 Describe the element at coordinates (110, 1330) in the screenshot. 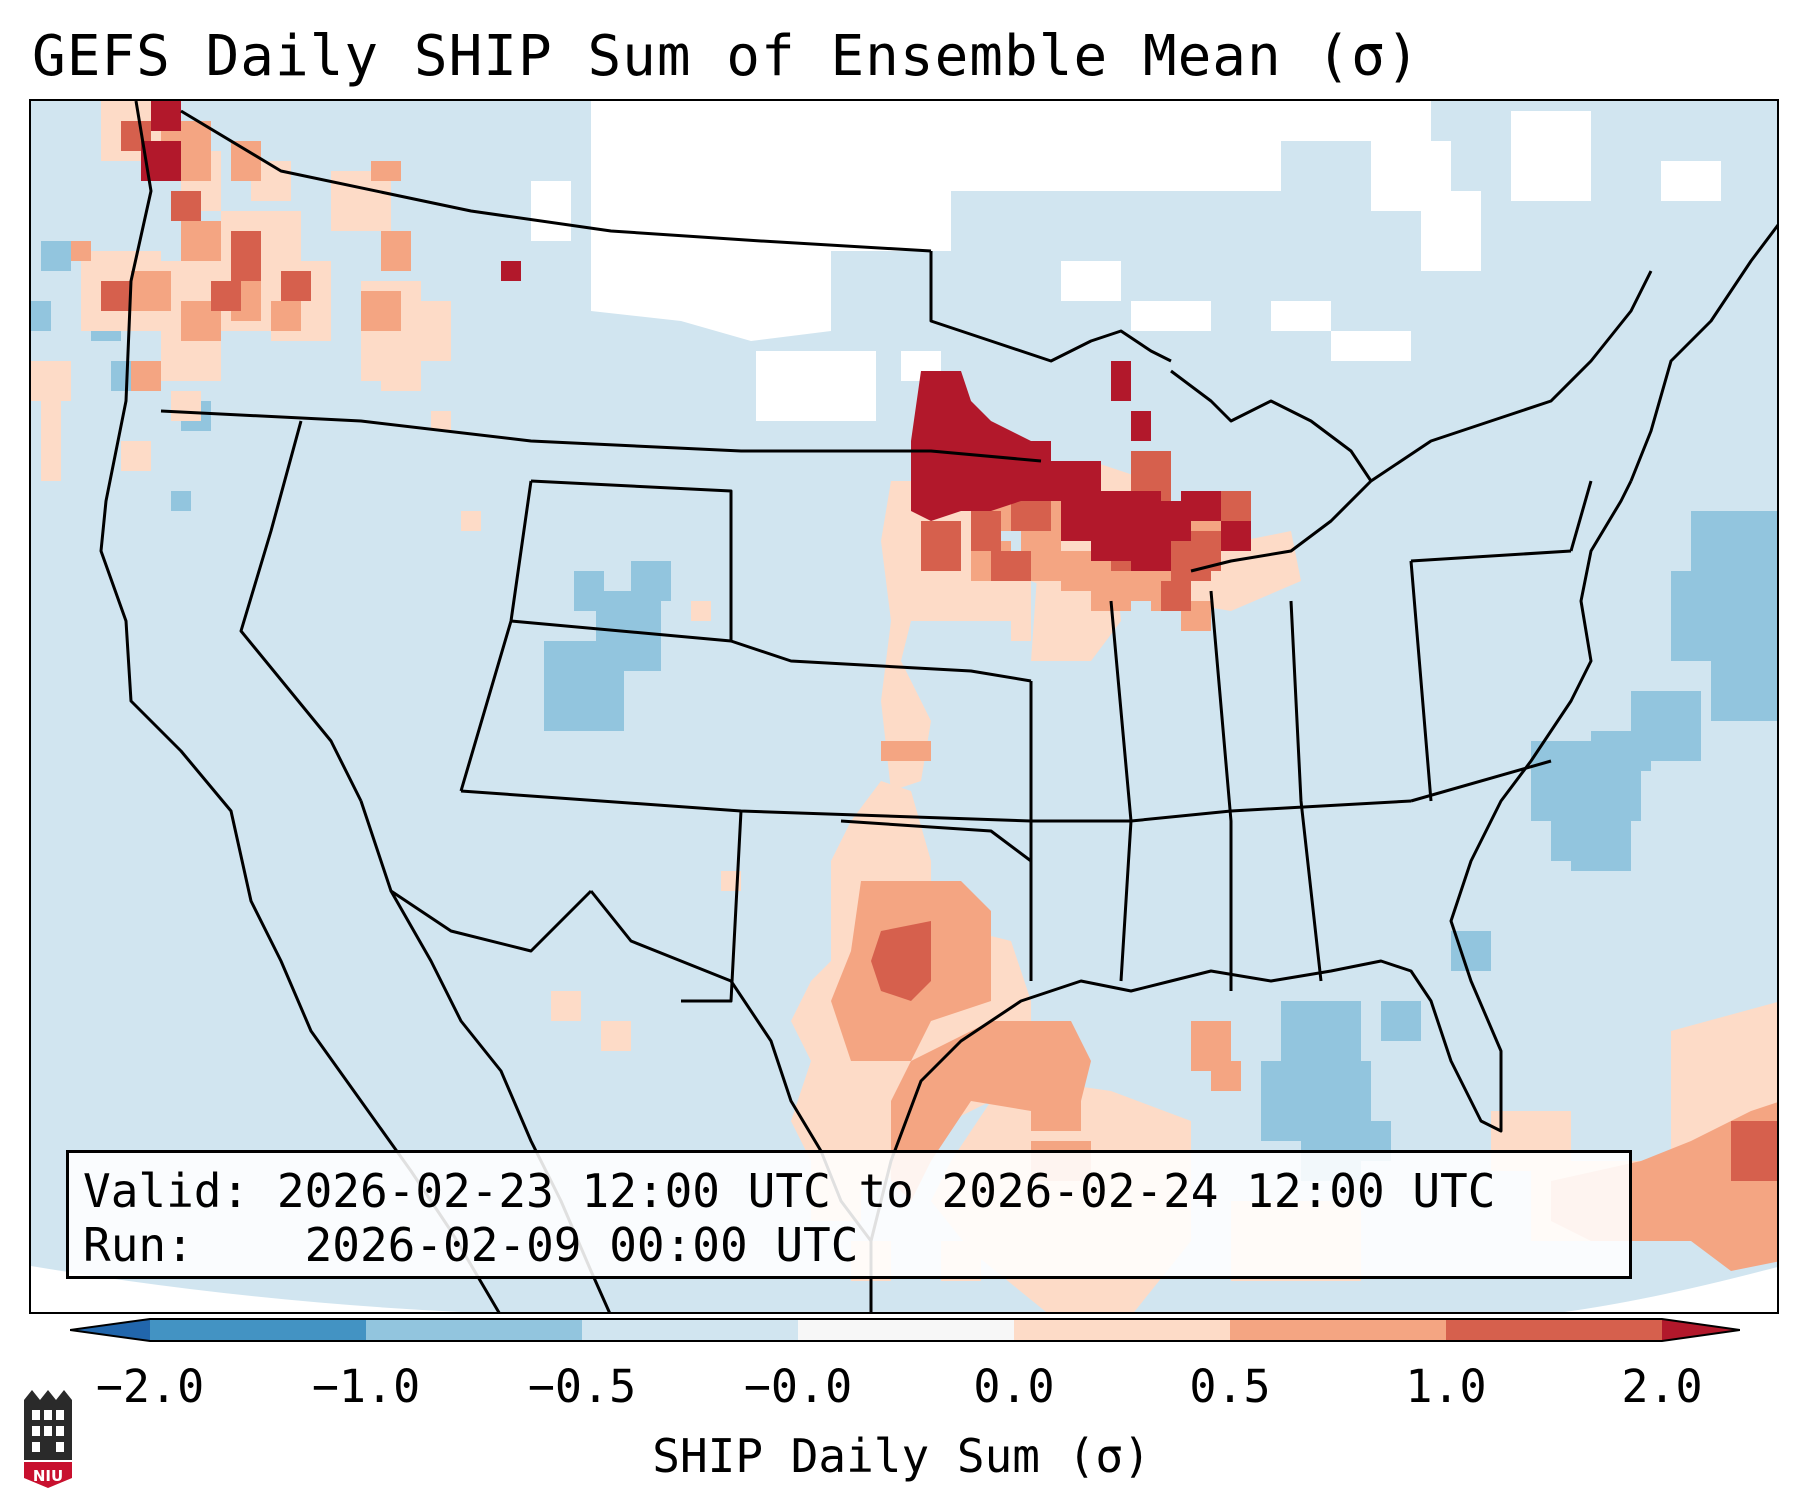

I see `colorbar-extend-low` at that location.